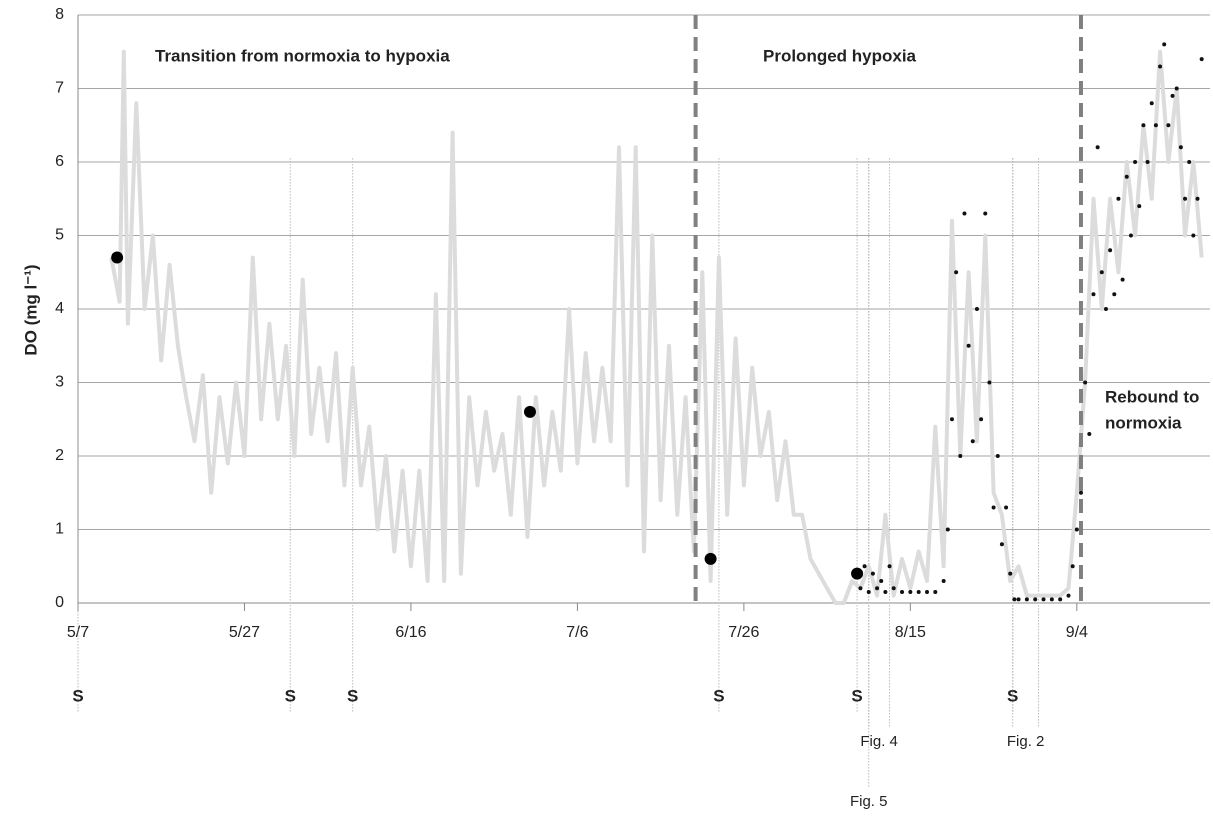 The image size is (1213, 823). I want to click on y-tick-label: 4, so click(59, 308).